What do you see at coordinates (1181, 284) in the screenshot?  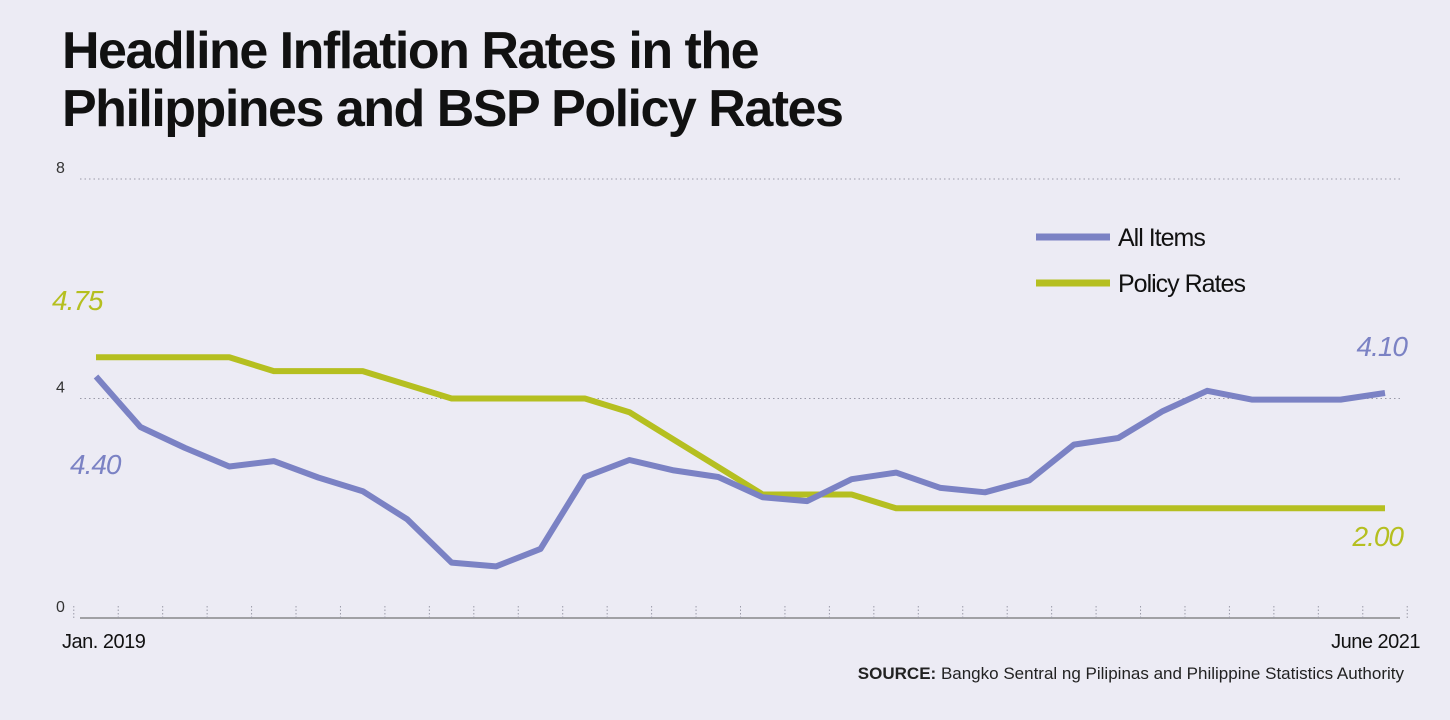 I see `legend-label-policy-rates: Policy Rates` at bounding box center [1181, 284].